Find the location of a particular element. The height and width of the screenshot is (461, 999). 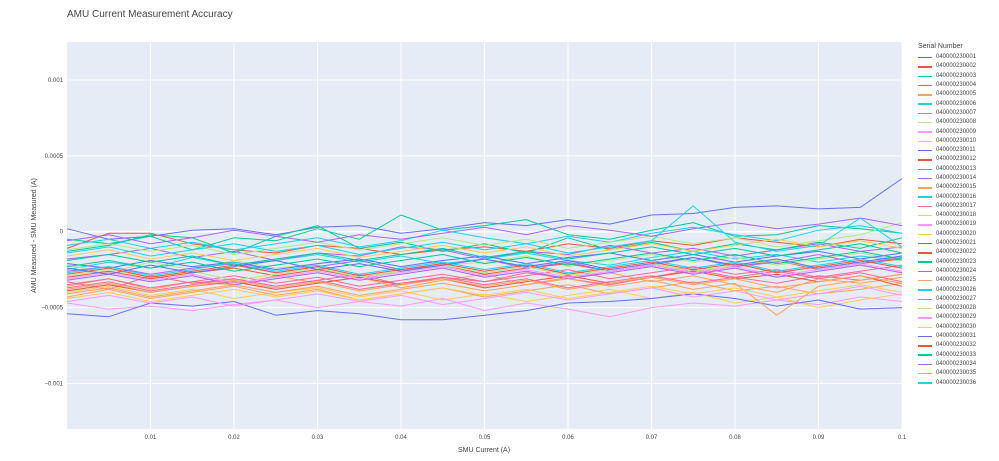

legend-item: 040000230025 is located at coordinates (958, 280).